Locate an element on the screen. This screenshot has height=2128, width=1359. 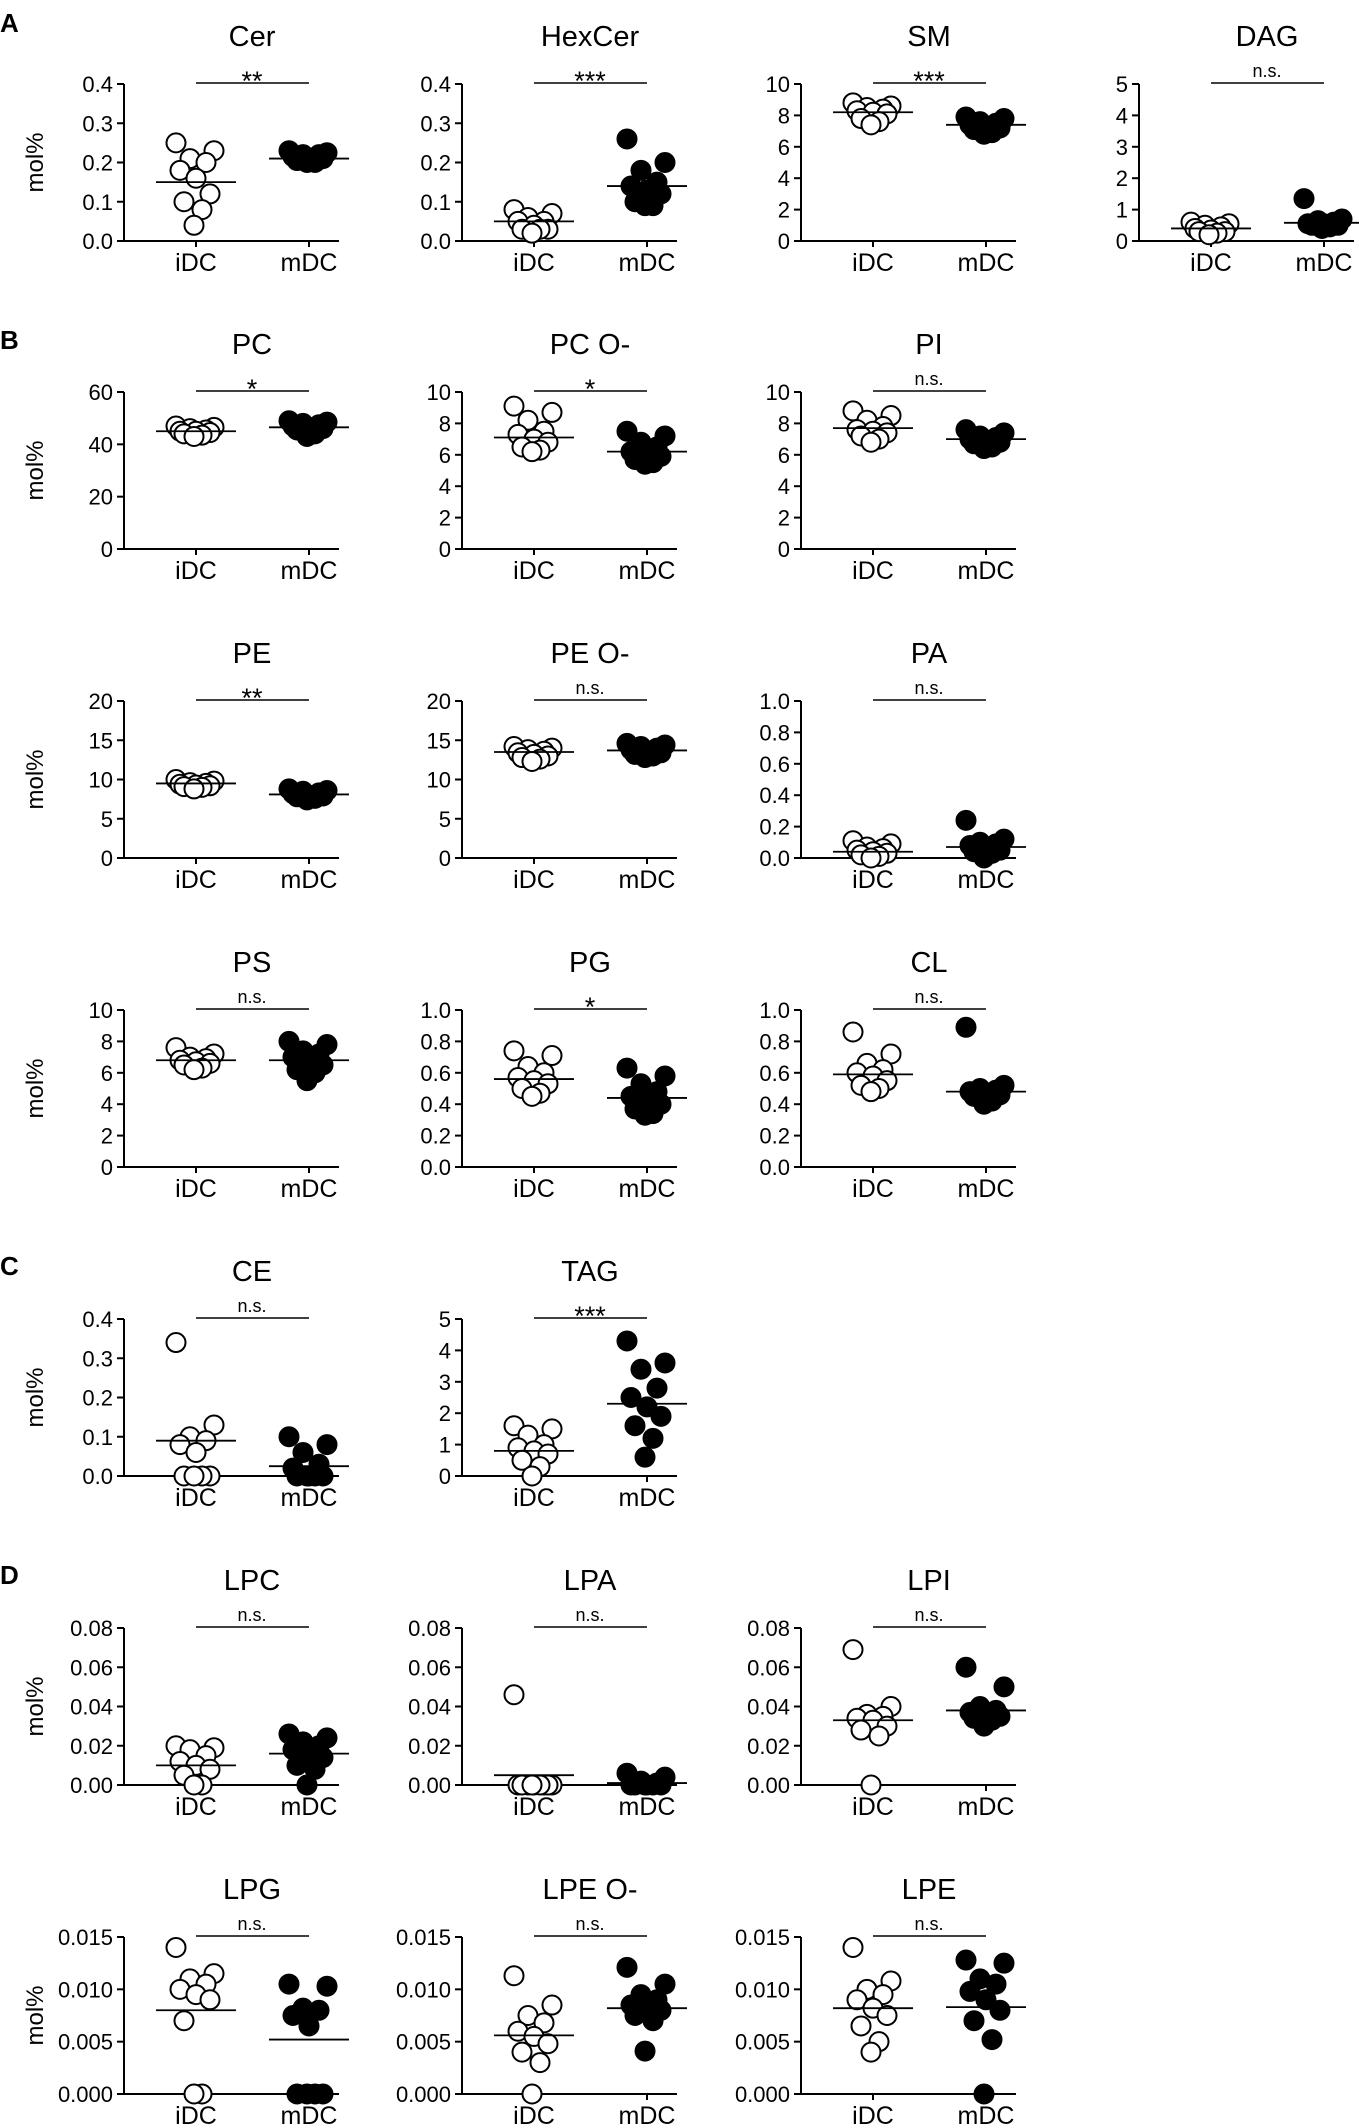
y-tick-label: 0.015 is located at coordinates (85, 1937).